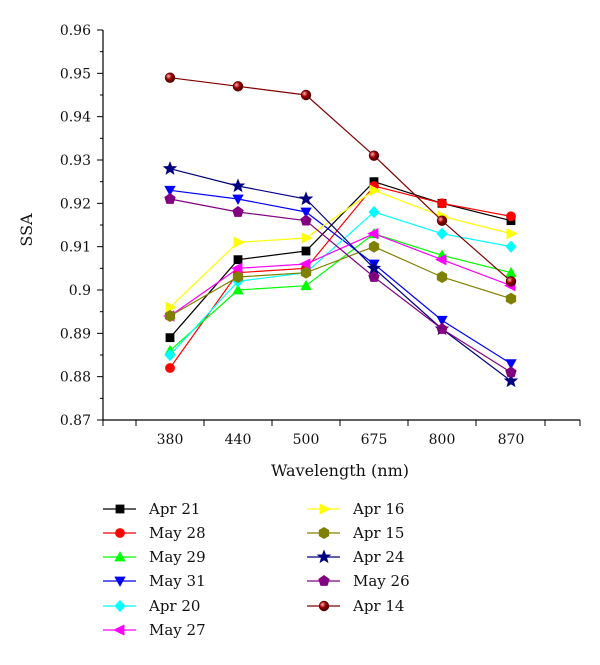 This screenshot has width=600, height=665. I want to click on legend-label: Apr 21, so click(174, 509).